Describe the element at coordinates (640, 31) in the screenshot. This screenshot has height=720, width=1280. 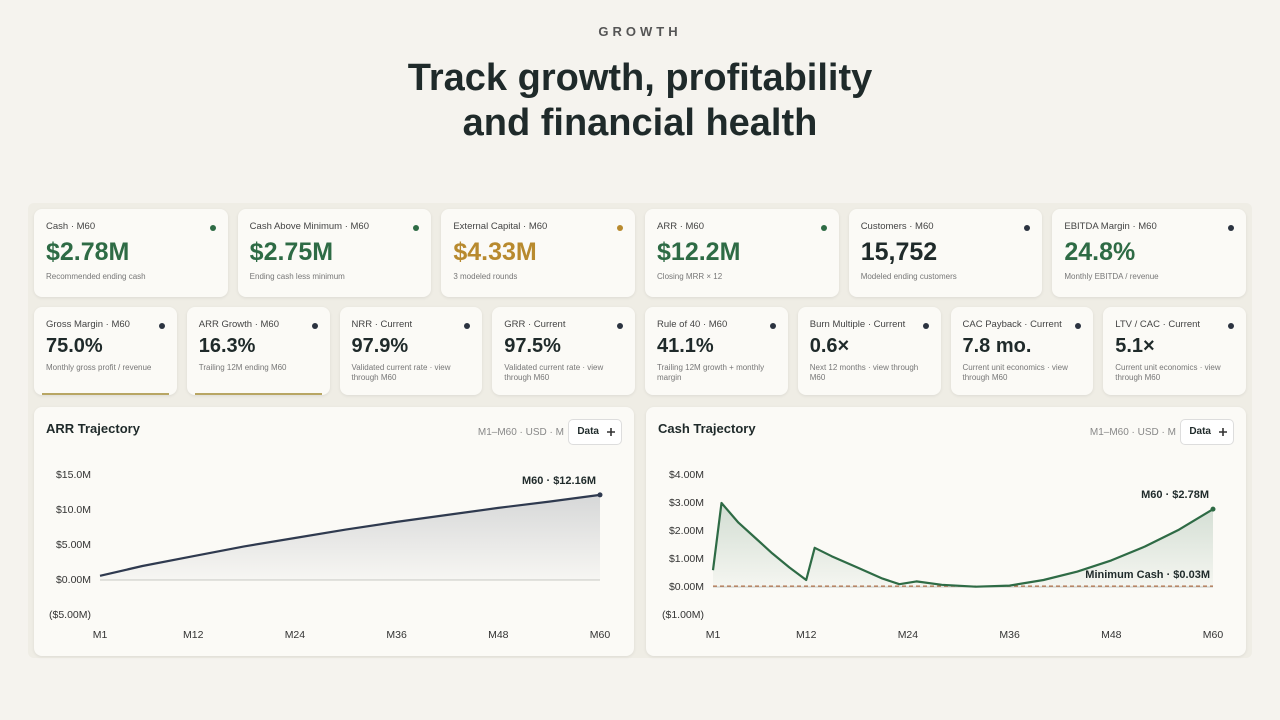
I see `eyebrow: GROWTH` at that location.